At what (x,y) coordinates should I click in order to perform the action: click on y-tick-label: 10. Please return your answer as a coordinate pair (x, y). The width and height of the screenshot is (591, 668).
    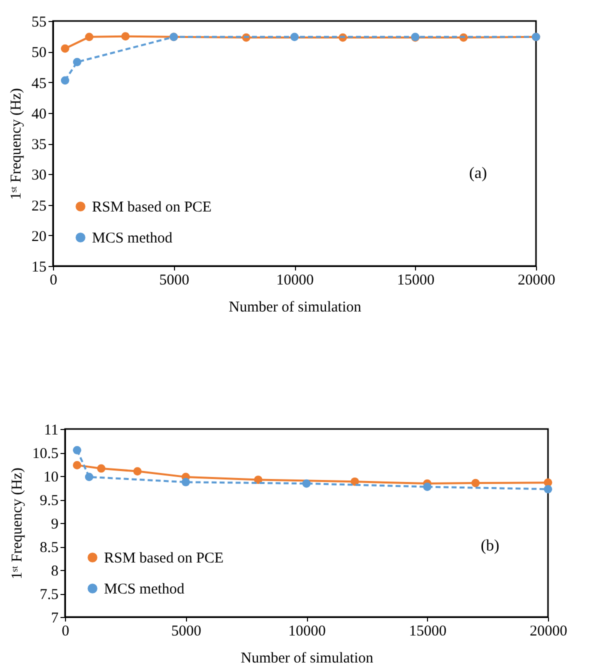
    Looking at the image, I should click on (51, 478).